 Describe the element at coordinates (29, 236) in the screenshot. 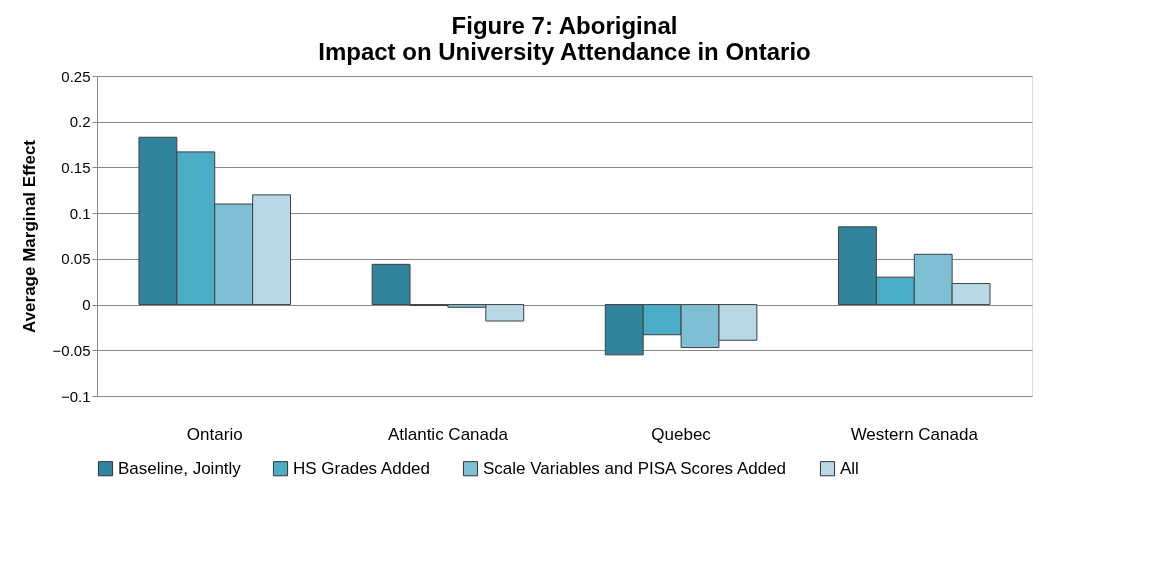

I see `y-axis-title: Average Marginal Effect` at that location.